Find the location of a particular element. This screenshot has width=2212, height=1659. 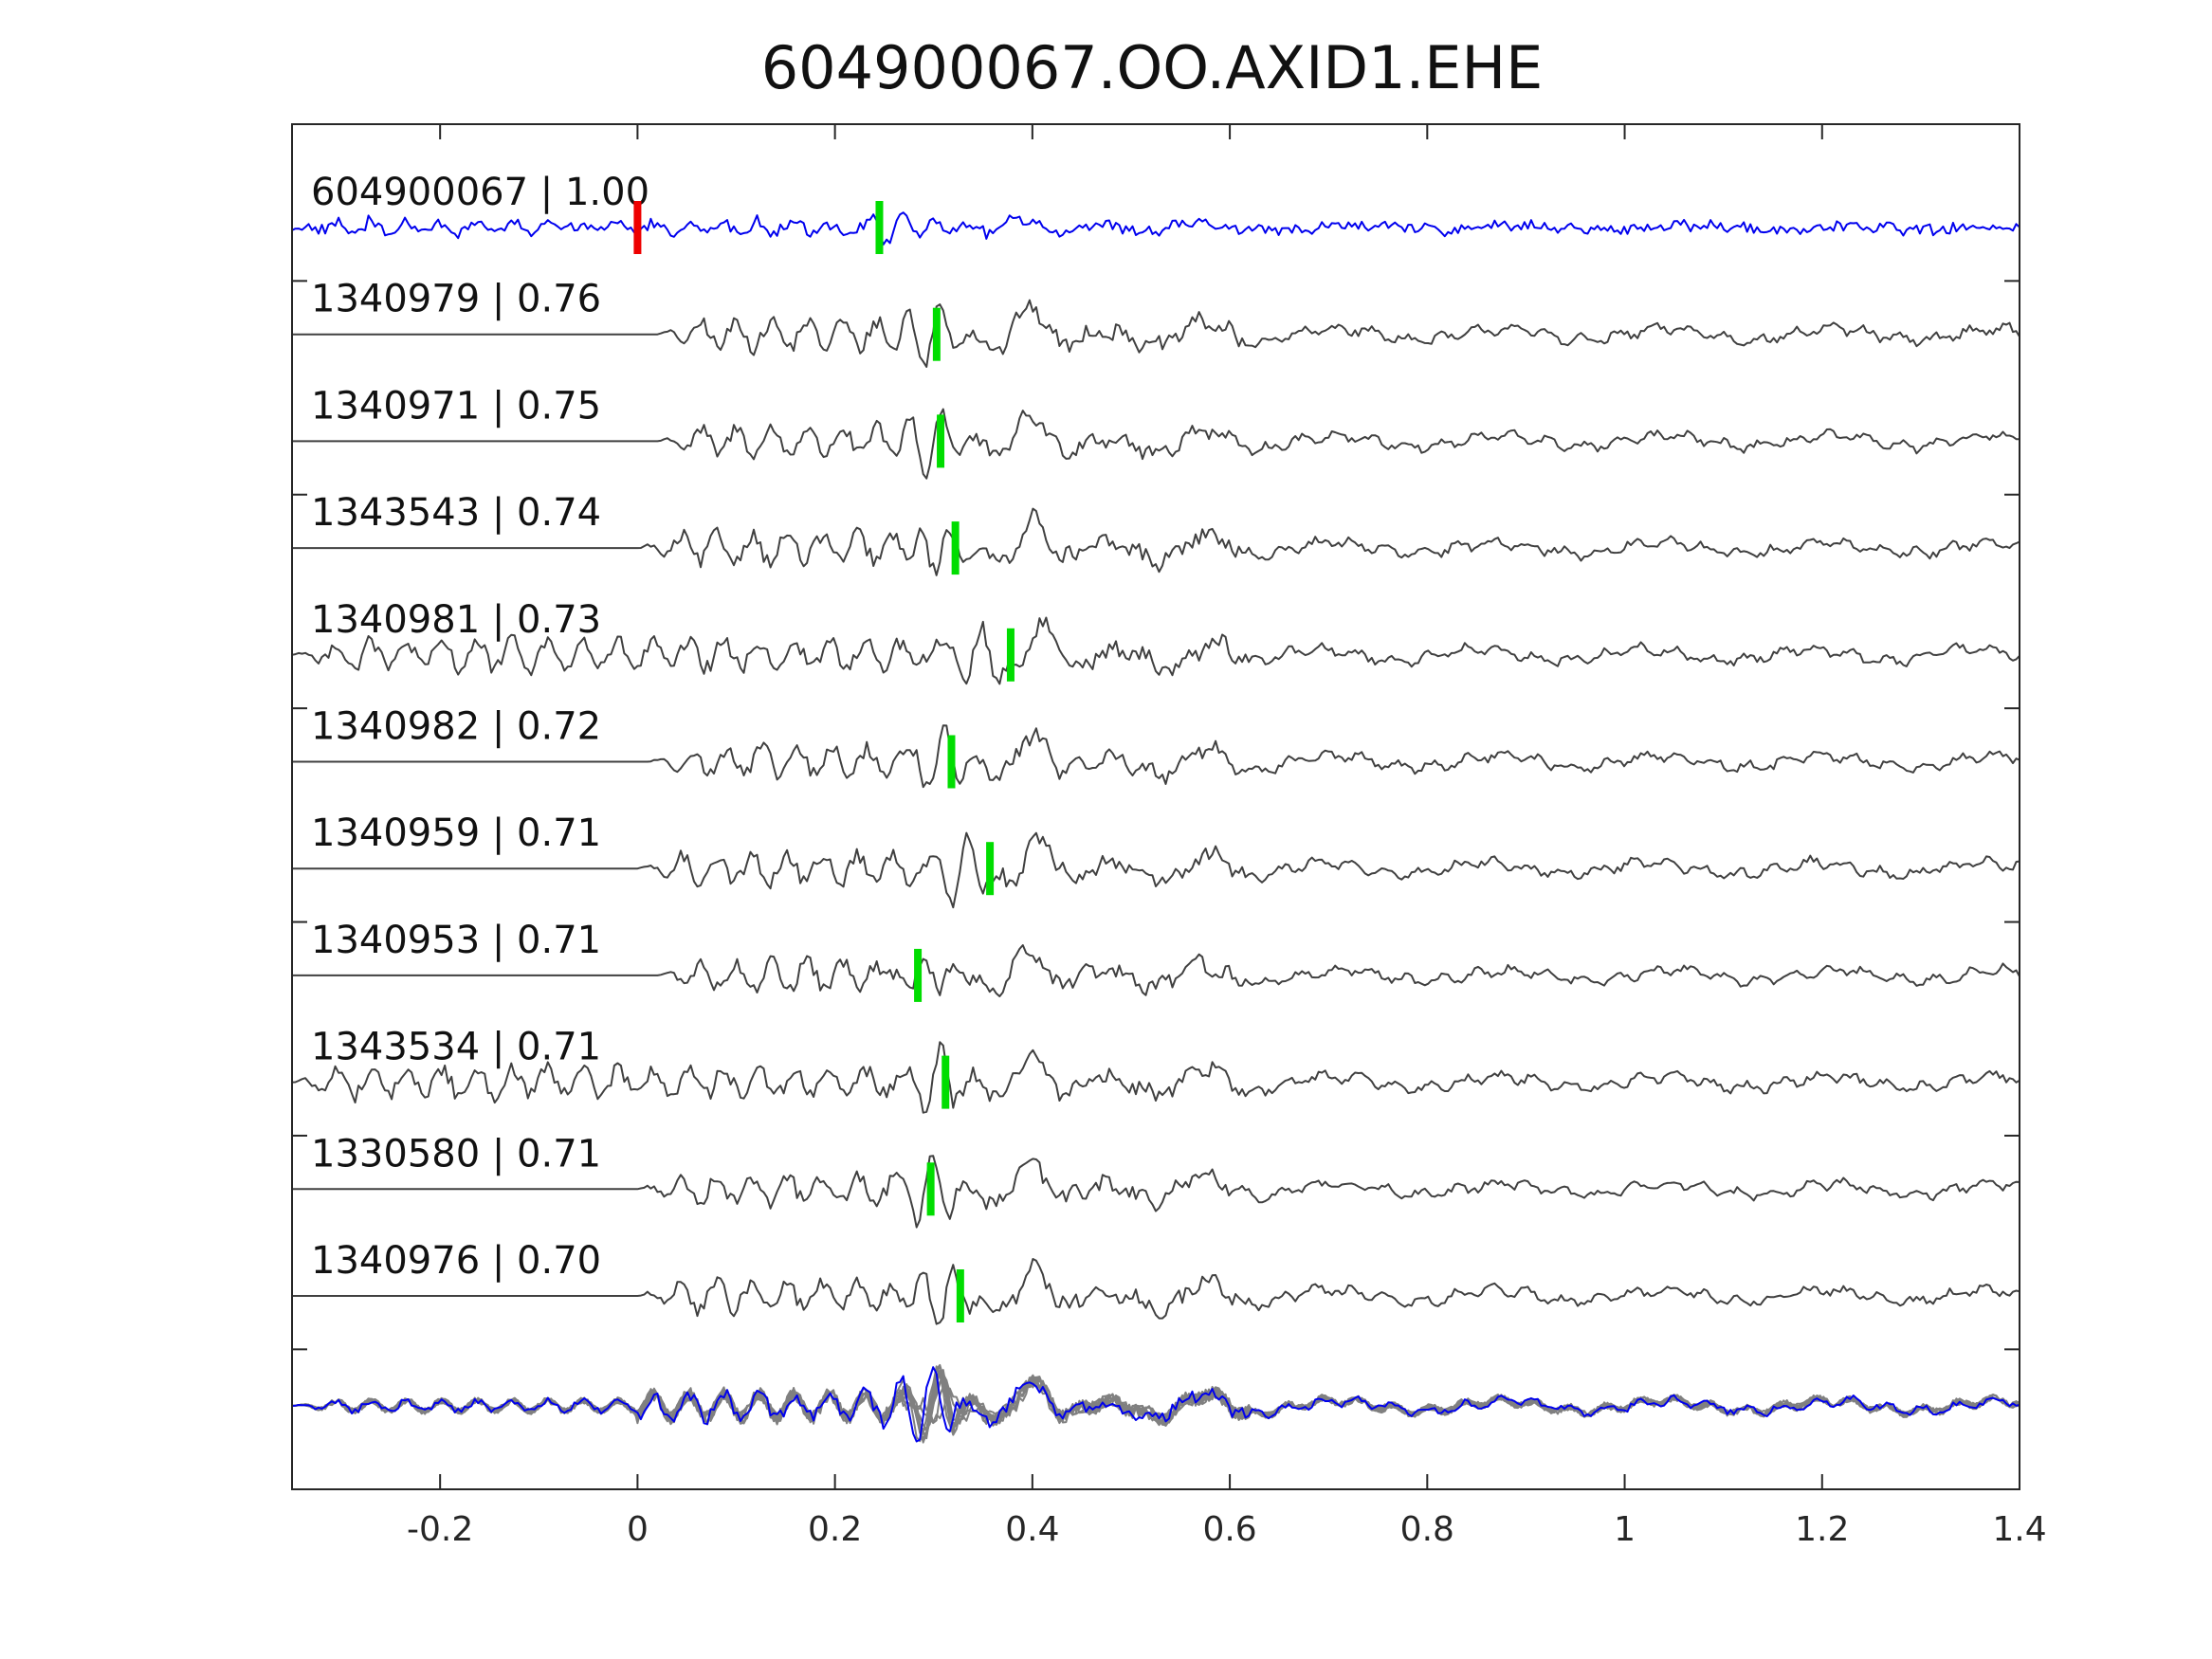

x-tick-label: 0.4 is located at coordinates (1032, 1529).